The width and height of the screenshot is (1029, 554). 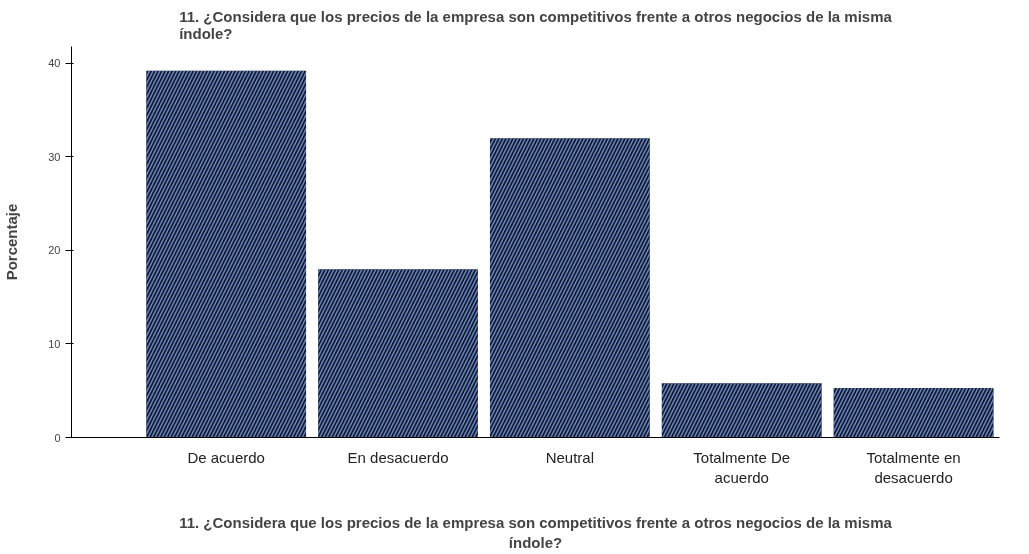 What do you see at coordinates (742, 467) in the screenshot?
I see `x-tick-label: Totalmente De acuerdo` at bounding box center [742, 467].